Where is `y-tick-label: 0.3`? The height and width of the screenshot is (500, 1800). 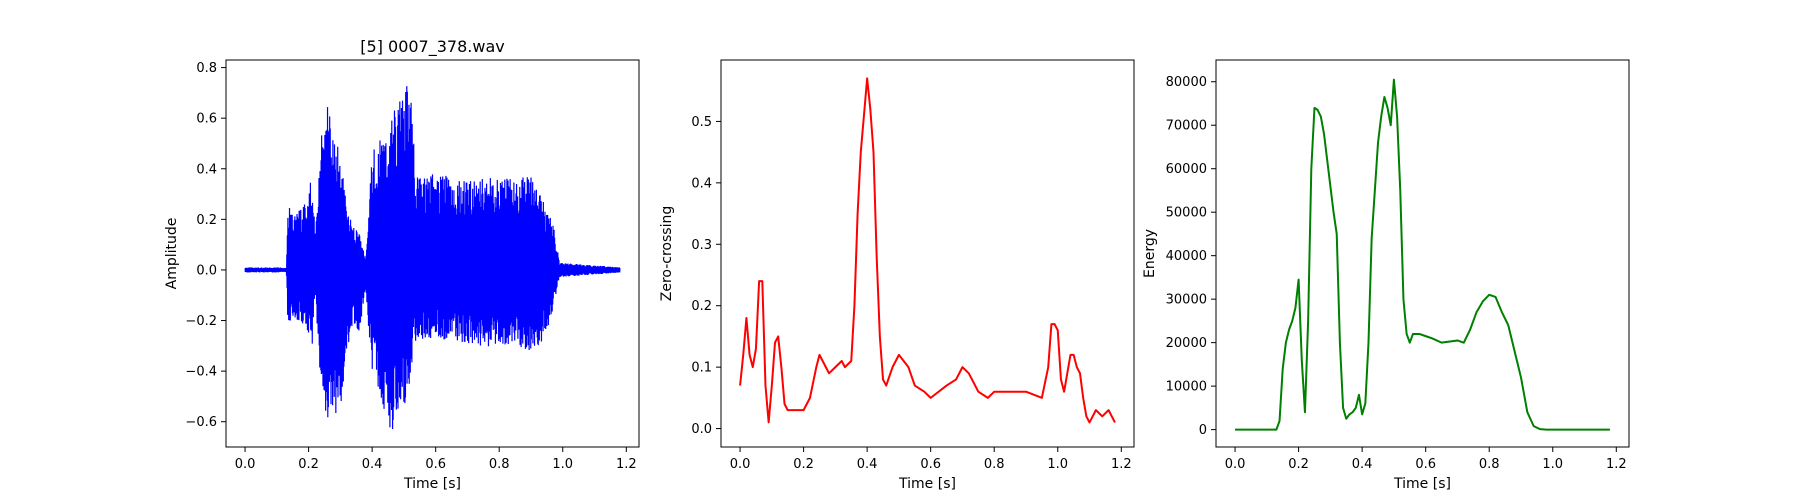 y-tick-label: 0.3 is located at coordinates (701, 245).